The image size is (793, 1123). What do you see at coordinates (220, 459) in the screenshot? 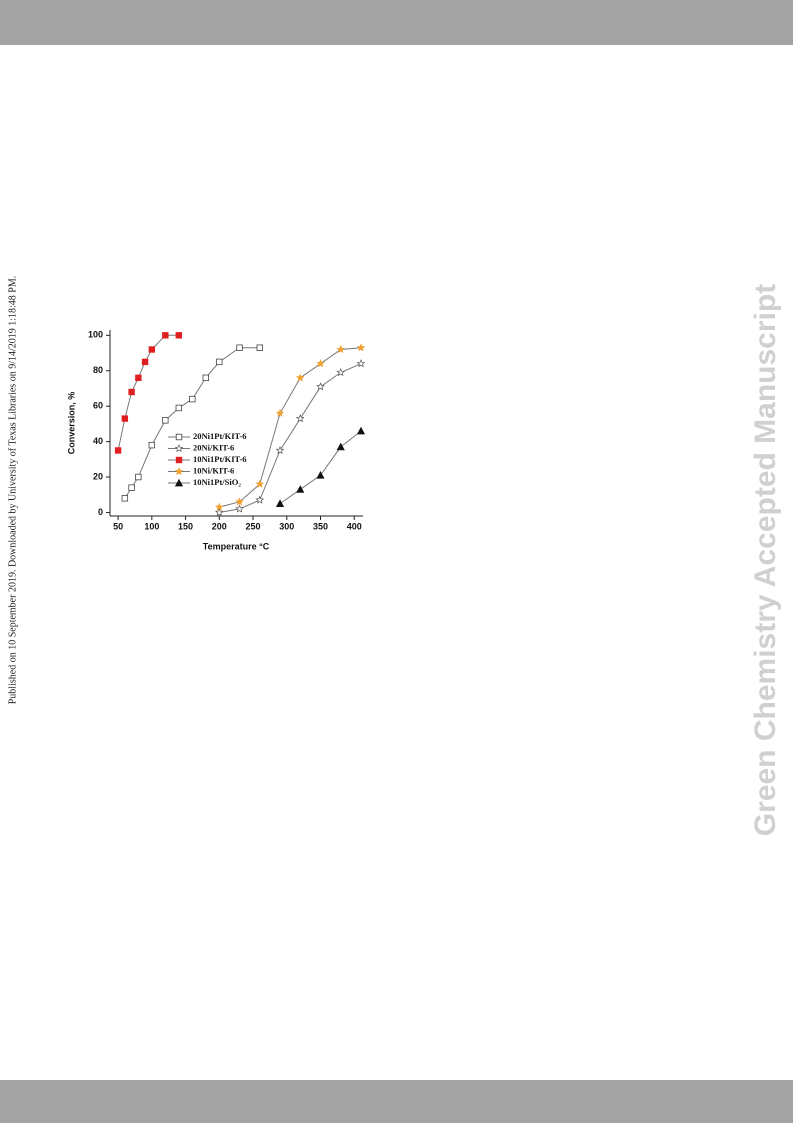
I see `legend-label: 10Ni1Pt/KIT-6` at bounding box center [220, 459].